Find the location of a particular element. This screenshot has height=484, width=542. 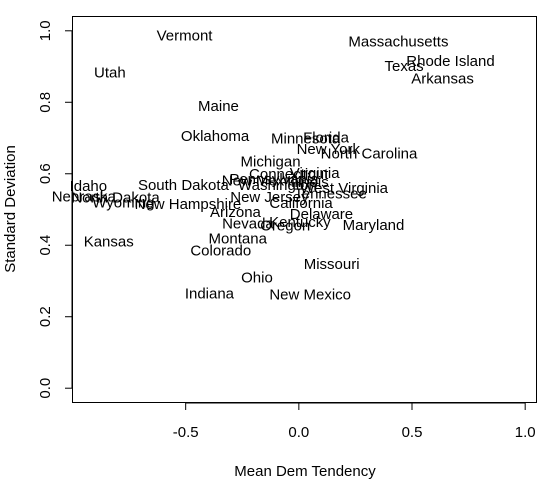

point-label: North Dakota is located at coordinates (115, 198).